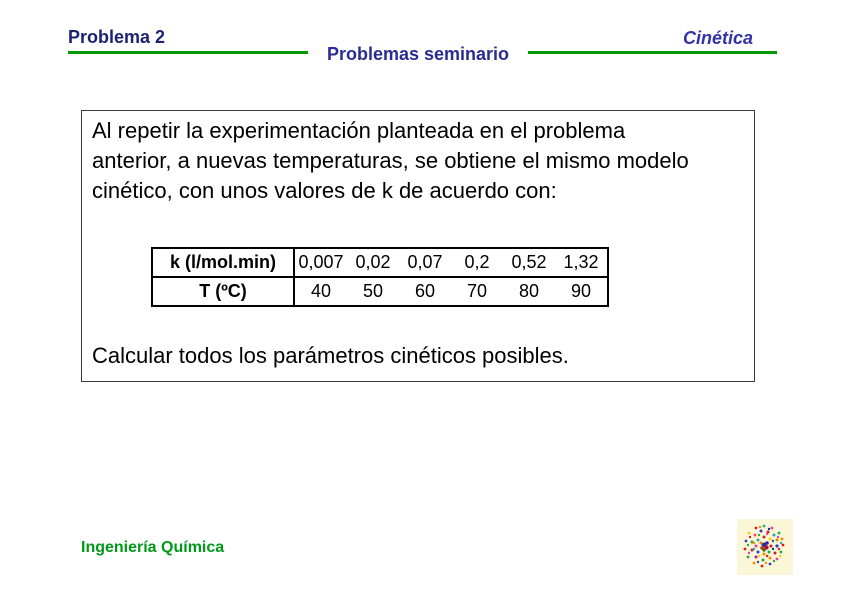 This screenshot has width=848, height=599. What do you see at coordinates (321, 291) in the screenshot?
I see `temperature-value: 40` at bounding box center [321, 291].